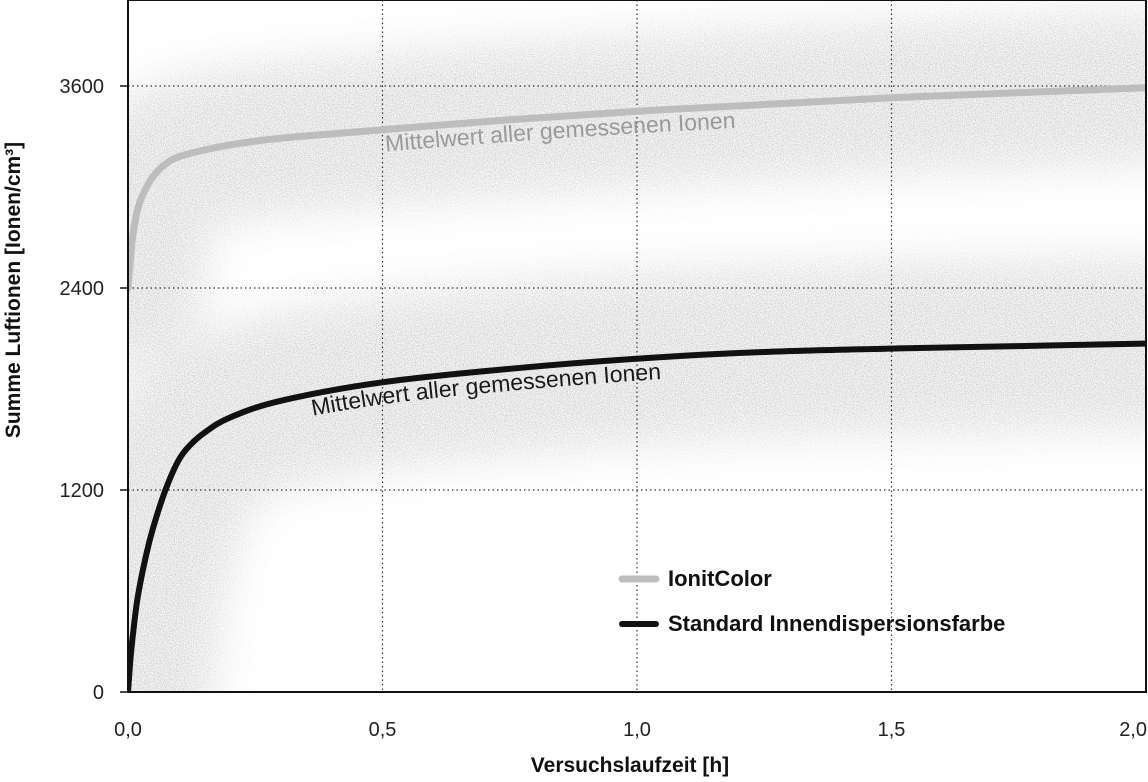  Describe the element at coordinates (82, 491) in the screenshot. I see `y-tick-label: 1200` at that location.